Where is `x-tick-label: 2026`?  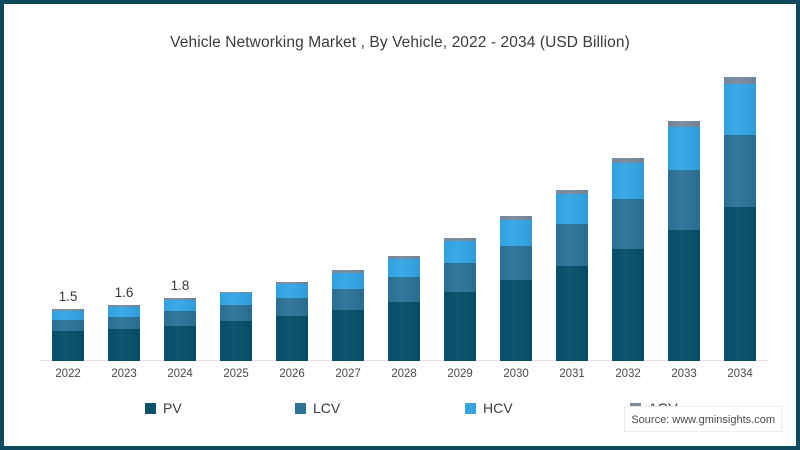 x-tick-label: 2026 is located at coordinates (292, 374).